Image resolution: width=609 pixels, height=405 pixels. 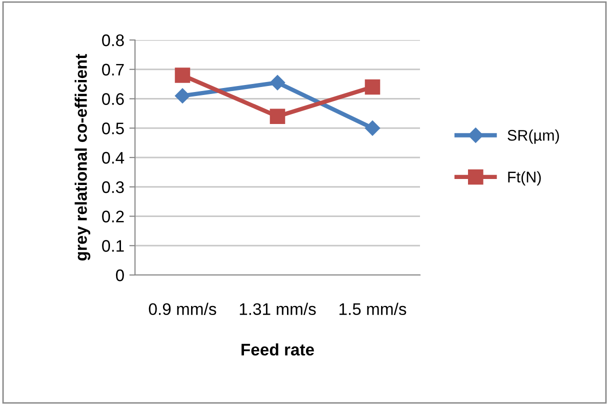 I want to click on legend-label: Ft(N), so click(x=524, y=178).